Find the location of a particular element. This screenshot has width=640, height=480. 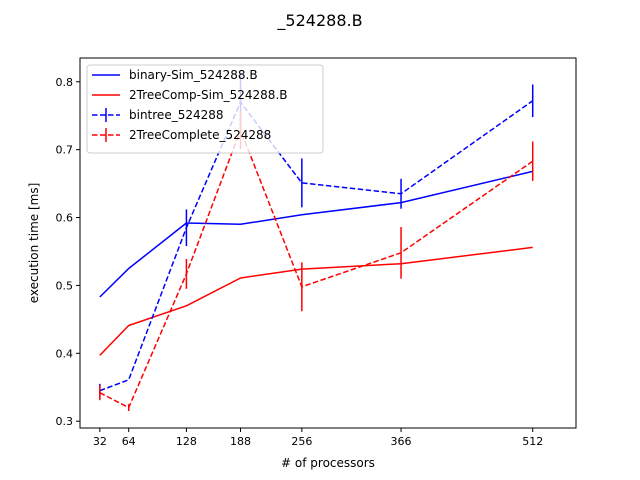

legend-entry: 2TreeComplete_524288 is located at coordinates (181, 135).